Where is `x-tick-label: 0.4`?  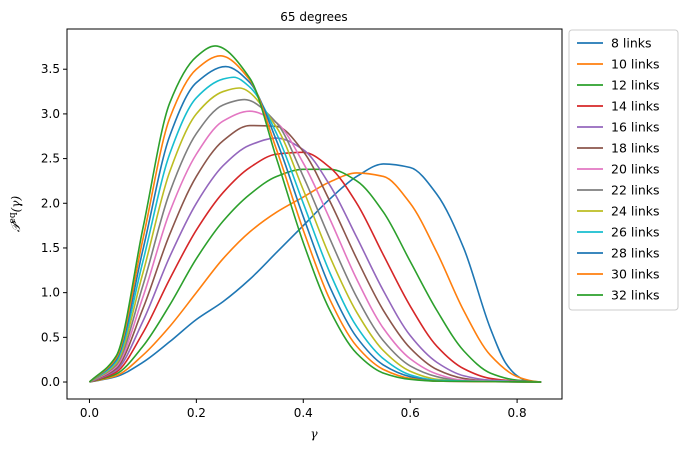
x-tick-label: 0.4 is located at coordinates (303, 413).